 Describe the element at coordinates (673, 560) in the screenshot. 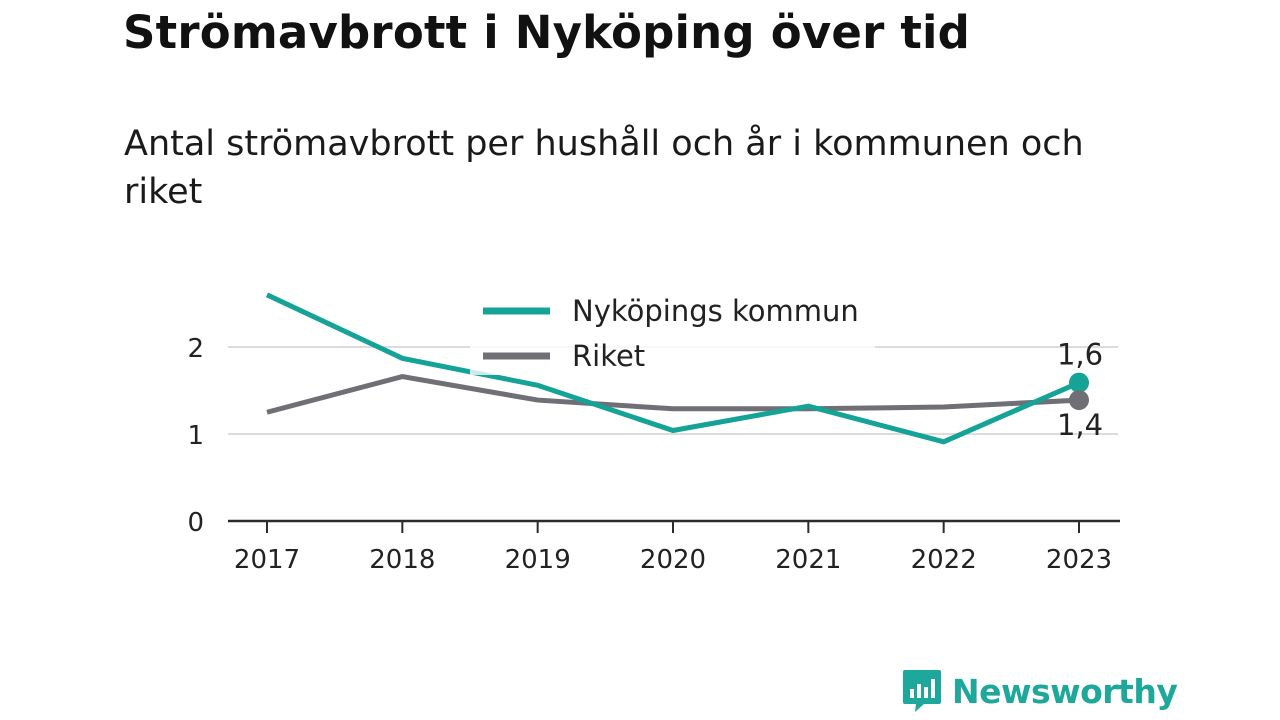

I see `x-tick-label: 2020` at that location.